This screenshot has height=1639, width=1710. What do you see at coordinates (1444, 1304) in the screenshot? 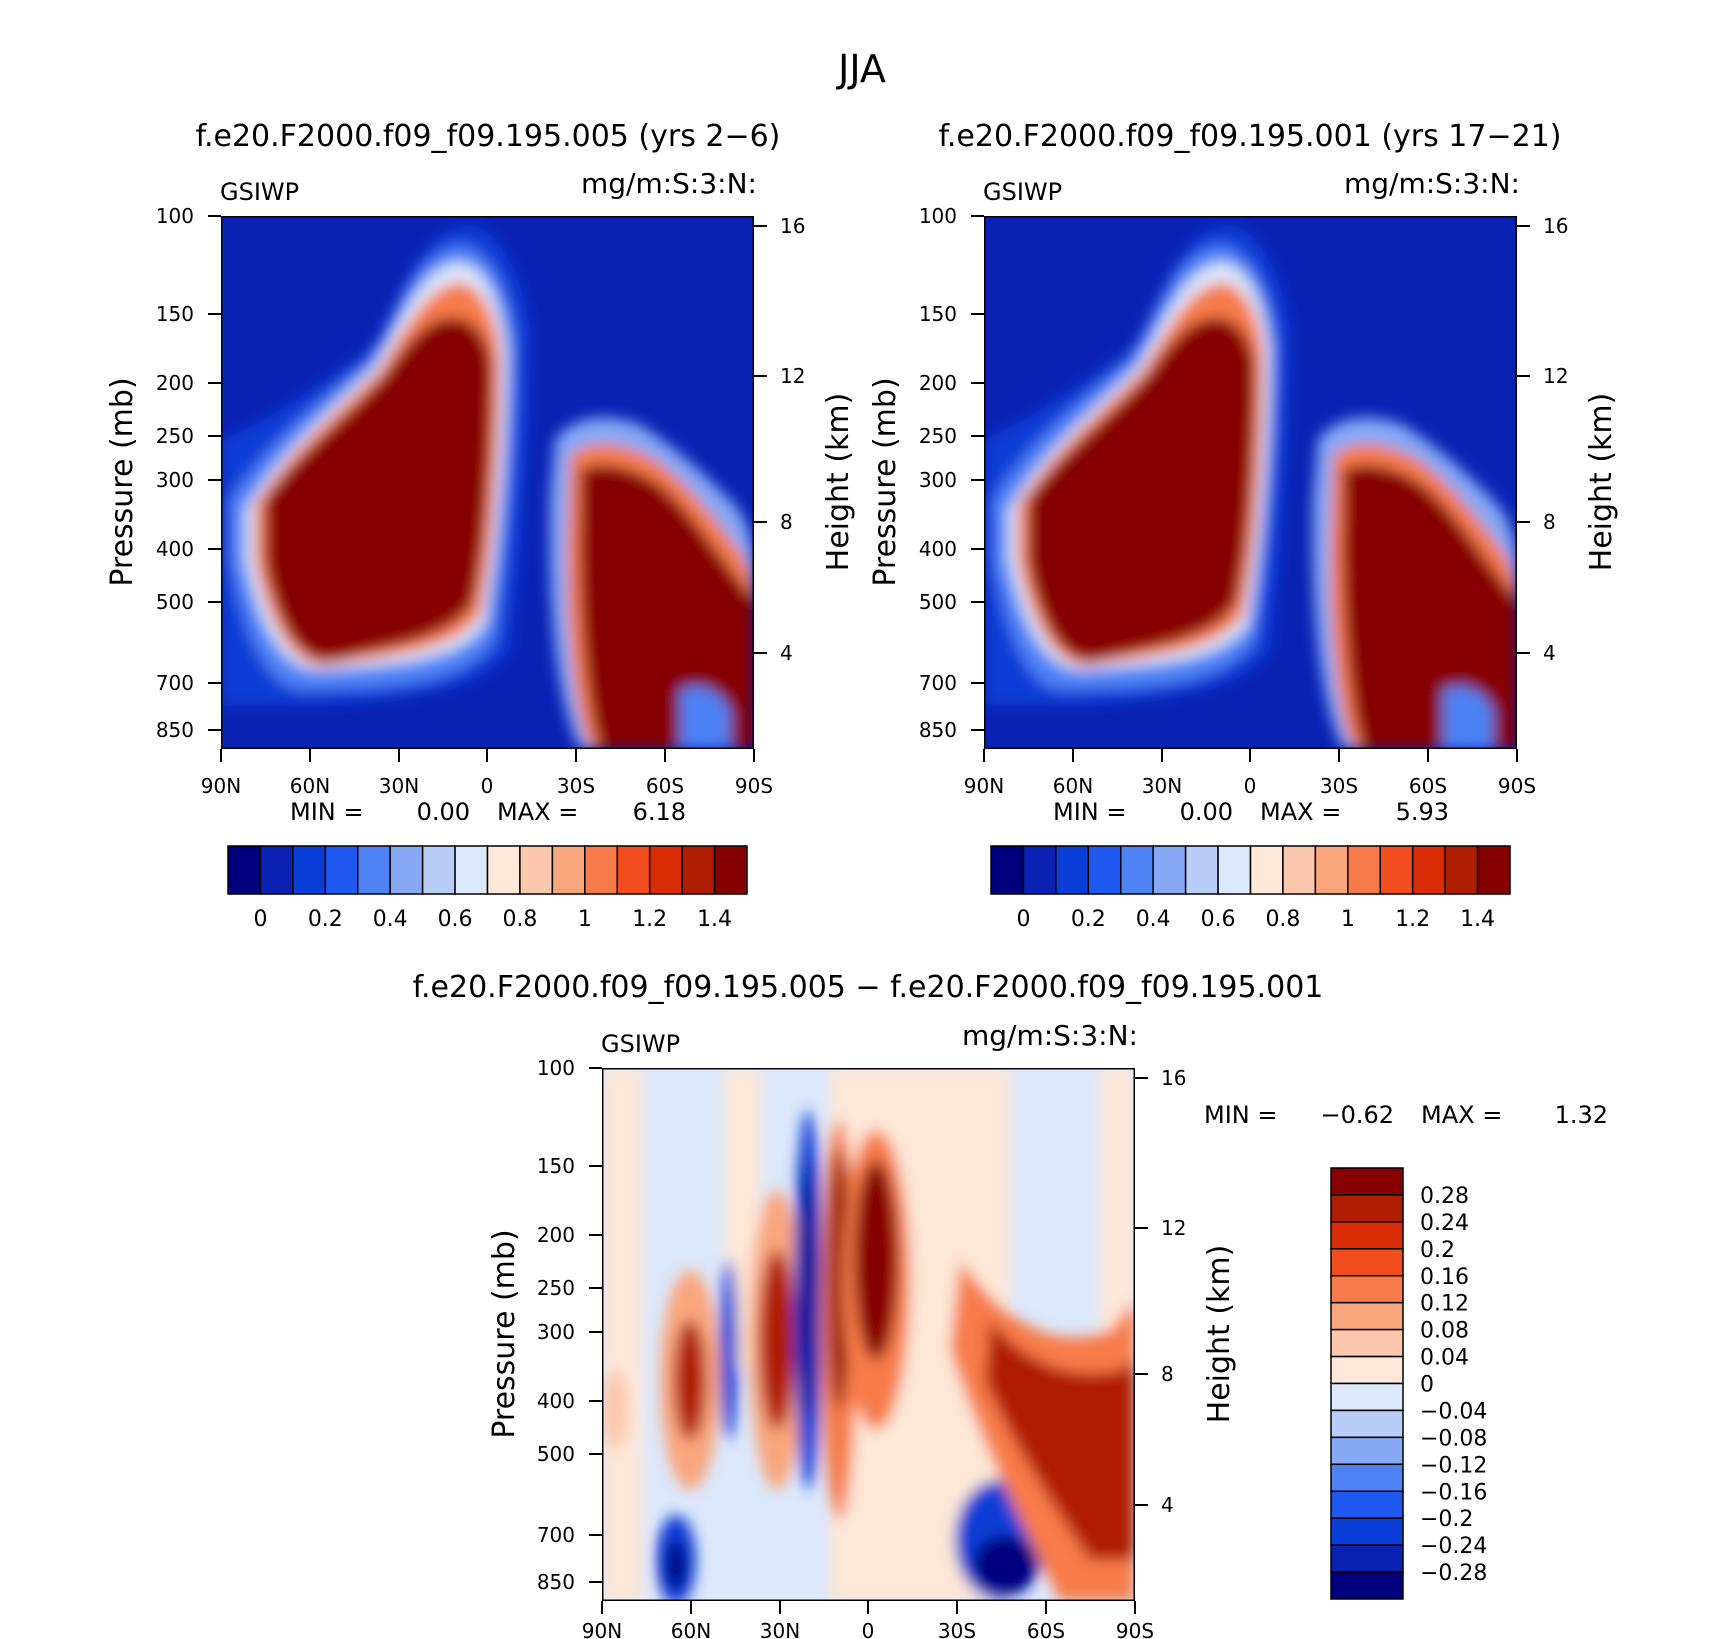
I see `colorbar-label: 0.12` at bounding box center [1444, 1304].